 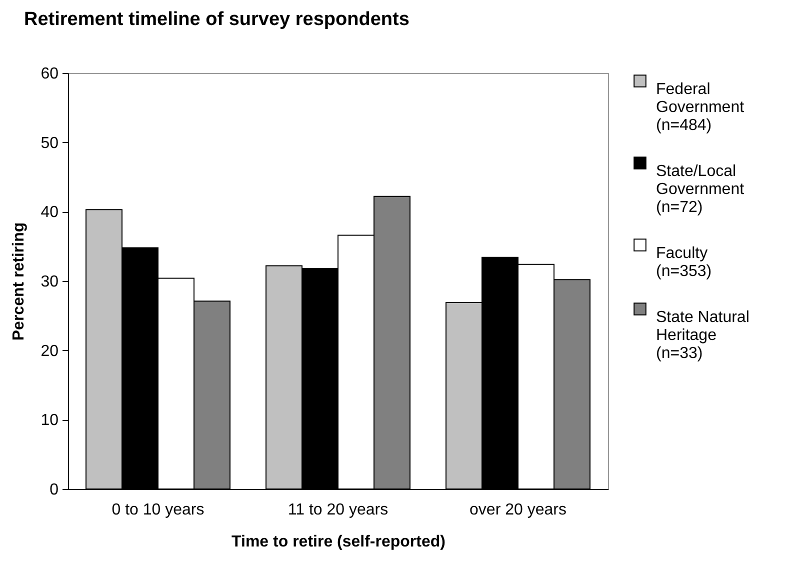 I want to click on x-axis-title: Time to retire (self-reported), so click(x=339, y=542).